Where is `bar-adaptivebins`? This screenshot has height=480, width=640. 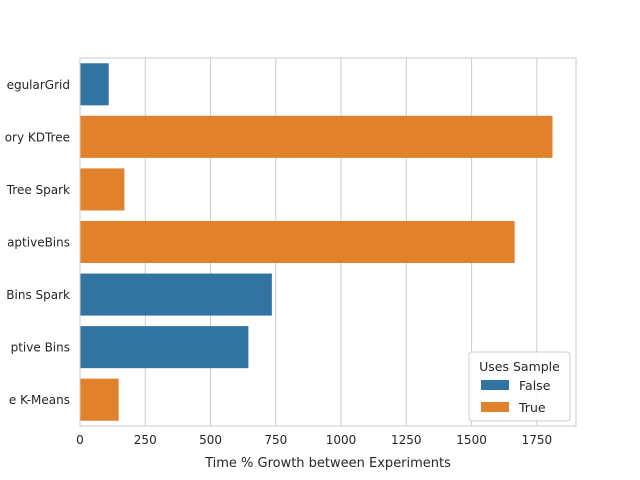 bar-adaptivebins is located at coordinates (297, 242).